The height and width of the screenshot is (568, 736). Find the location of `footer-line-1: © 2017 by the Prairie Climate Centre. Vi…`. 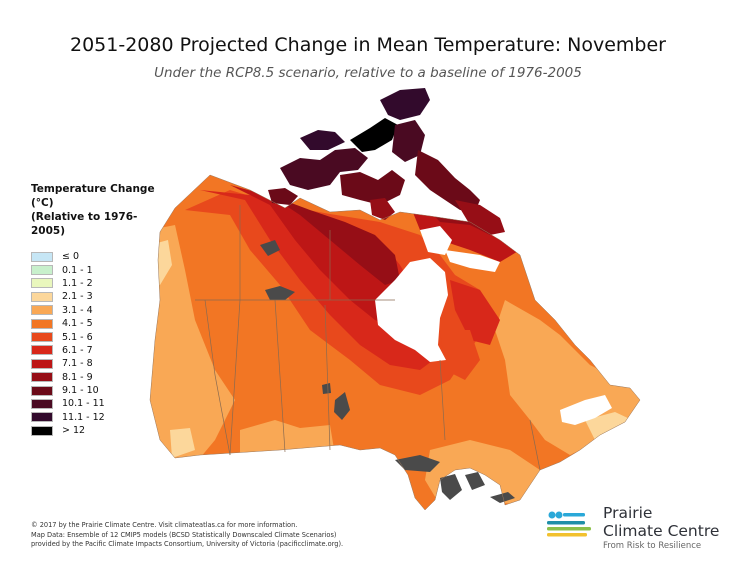

footer-line-1: © 2017 by the Prairie Climate Centre. Vi… is located at coordinates (164, 525).